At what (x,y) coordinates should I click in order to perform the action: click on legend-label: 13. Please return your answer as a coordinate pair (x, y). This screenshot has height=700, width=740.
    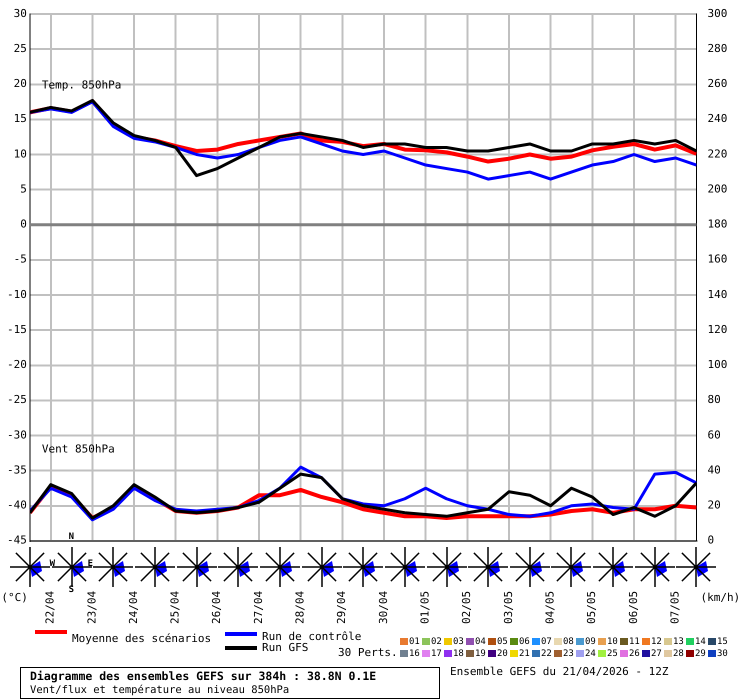
    Looking at the image, I should click on (678, 641).